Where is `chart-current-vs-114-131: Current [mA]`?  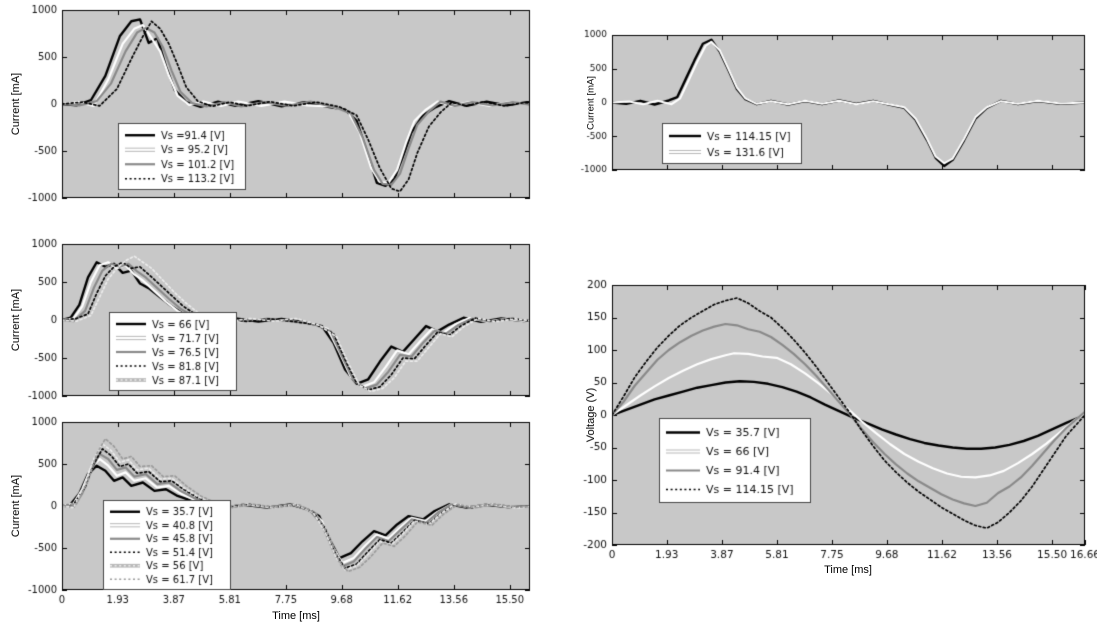
chart-current-vs-114-131: Current [mA] is located at coordinates (836, 105).